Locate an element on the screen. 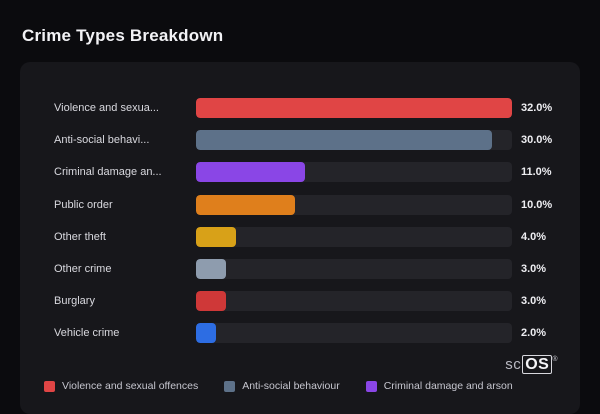 The width and height of the screenshot is (600, 414). page-title: Crime Types Breakdown is located at coordinates (123, 35).